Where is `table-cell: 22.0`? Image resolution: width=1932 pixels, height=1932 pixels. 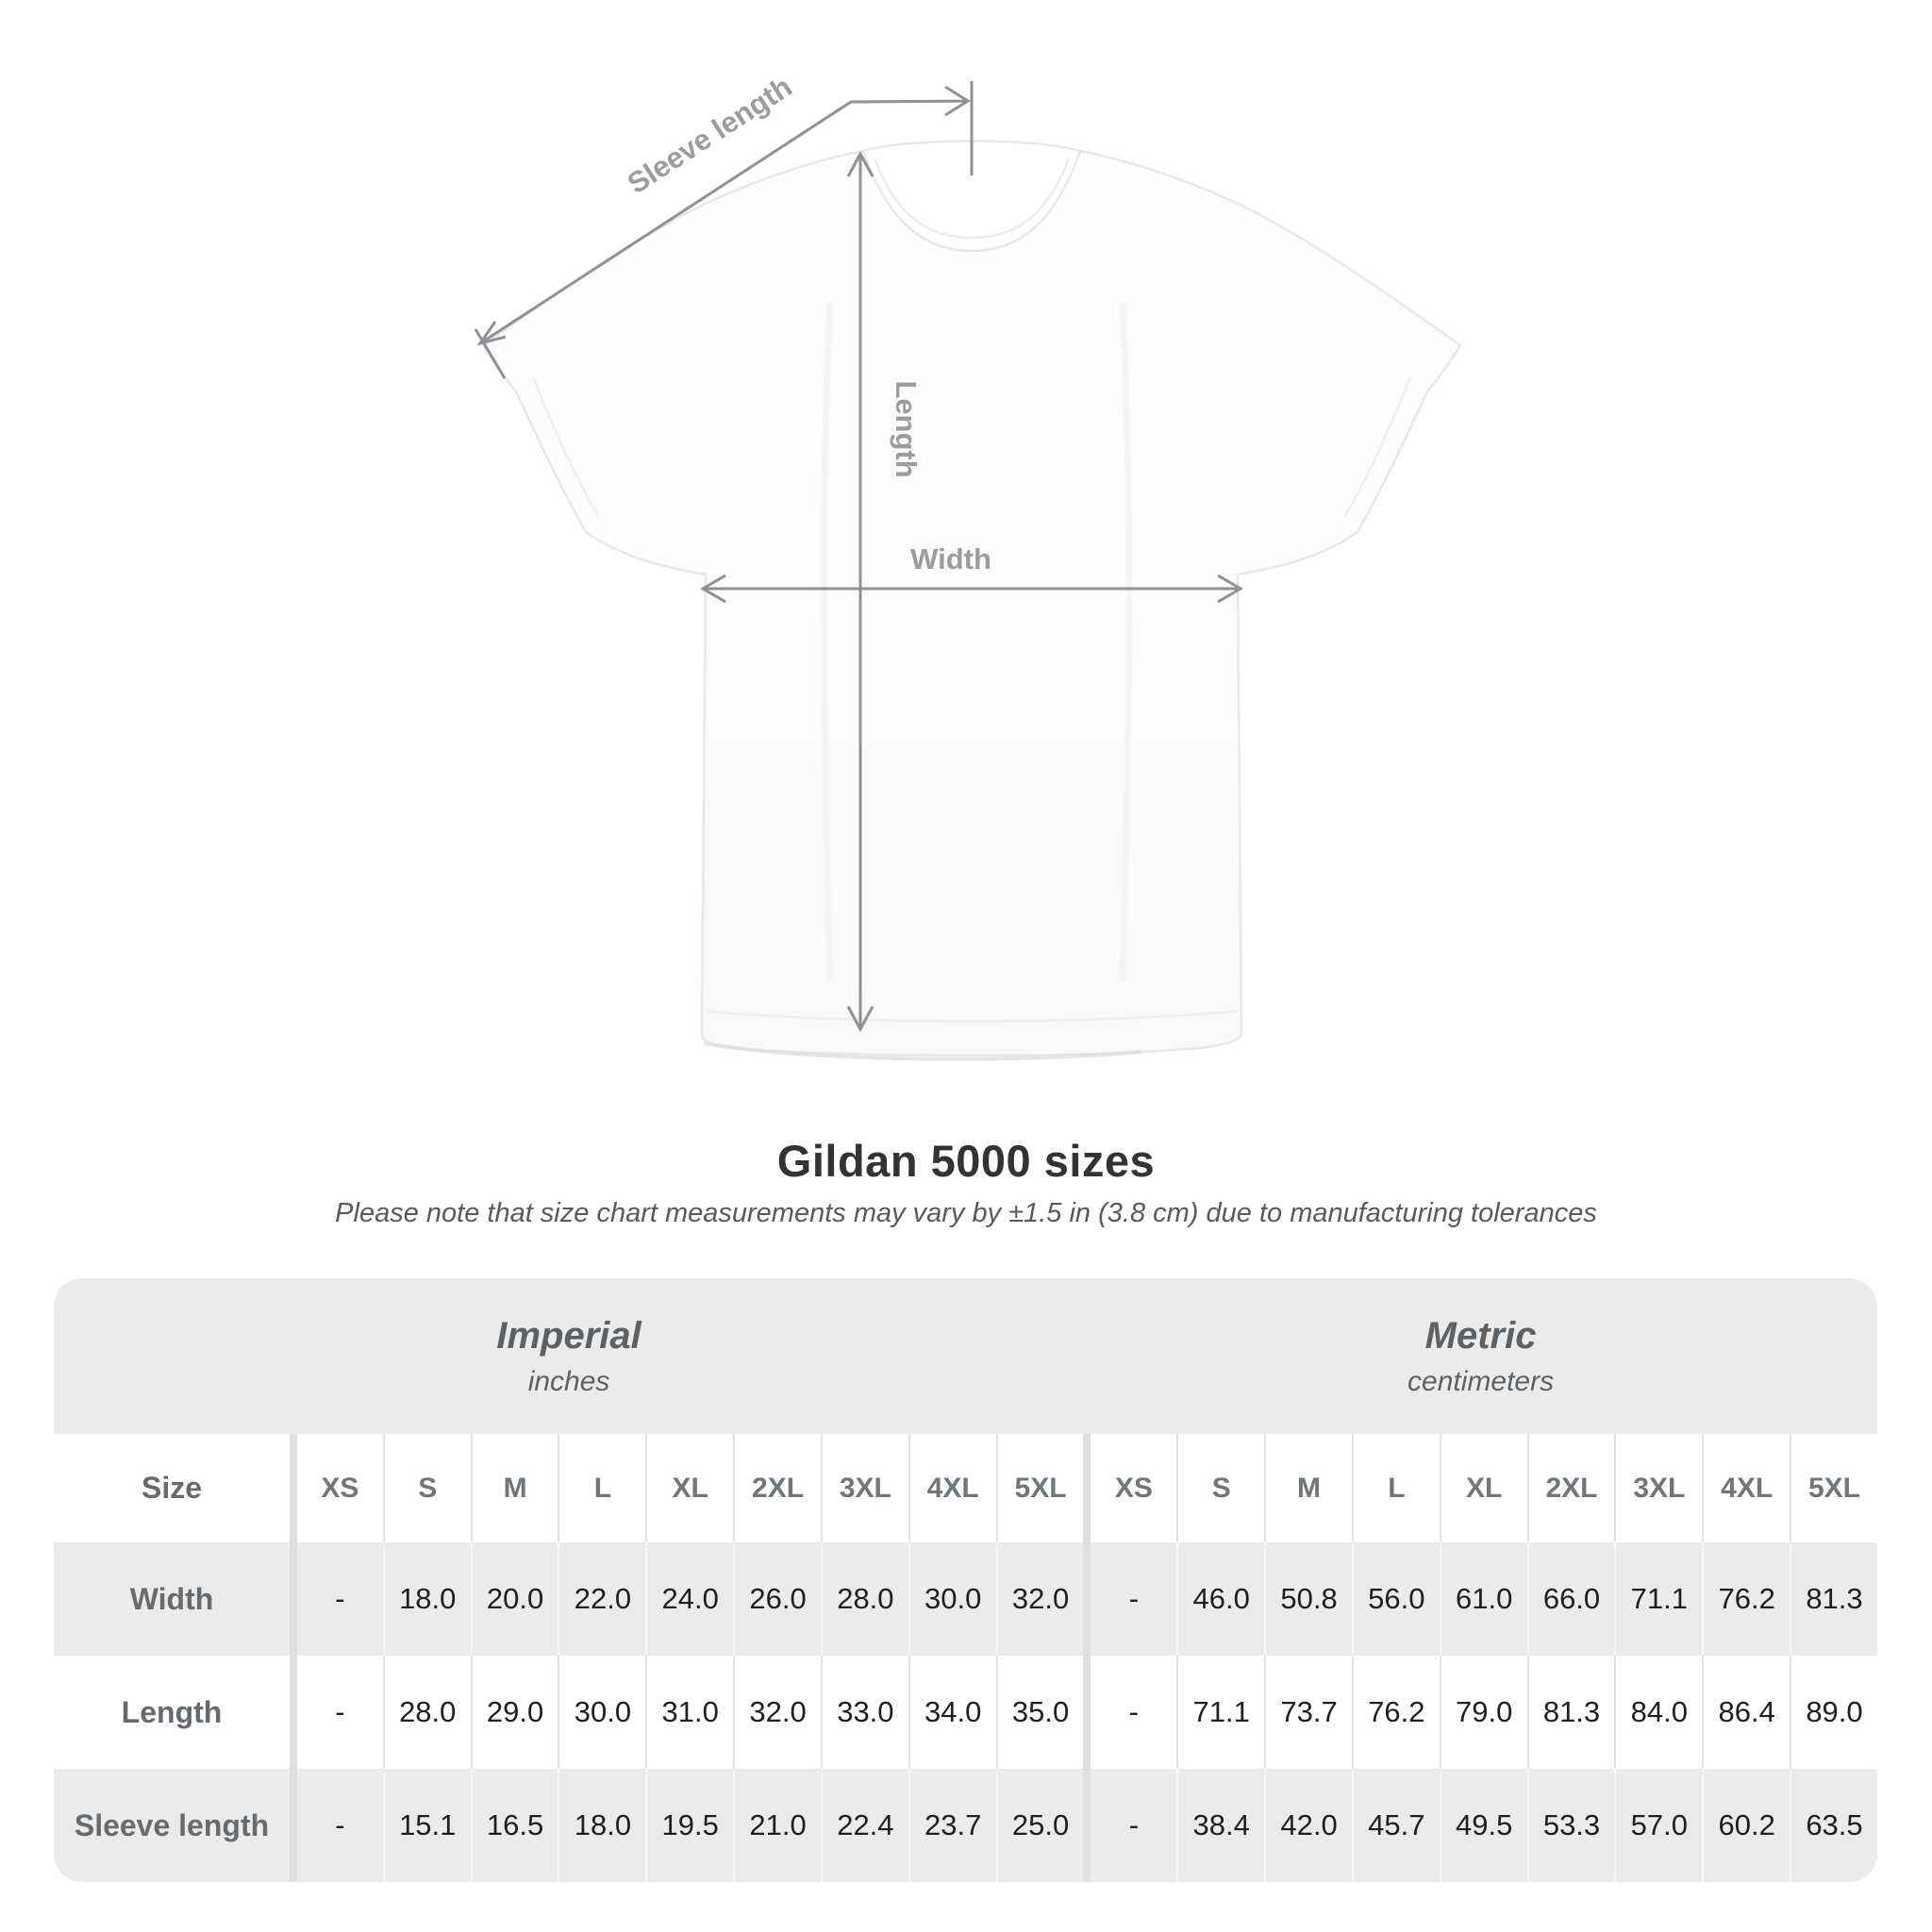 table-cell: 22.0 is located at coordinates (601, 1599).